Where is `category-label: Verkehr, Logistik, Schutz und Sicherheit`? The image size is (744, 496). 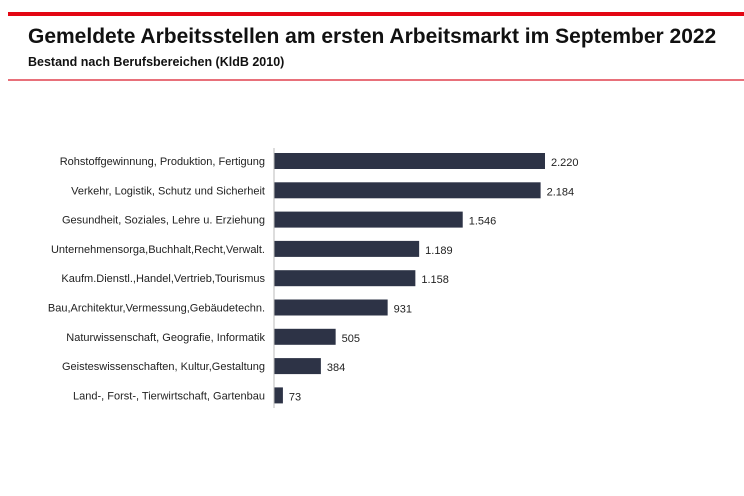 category-label: Verkehr, Logistik, Schutz und Sicherheit is located at coordinates (168, 191).